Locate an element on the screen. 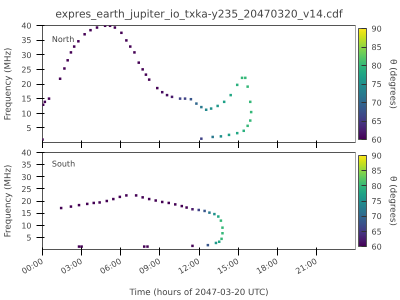  x-axis-title: Time (hours of 2047-03-20 UTC) is located at coordinates (198, 293).